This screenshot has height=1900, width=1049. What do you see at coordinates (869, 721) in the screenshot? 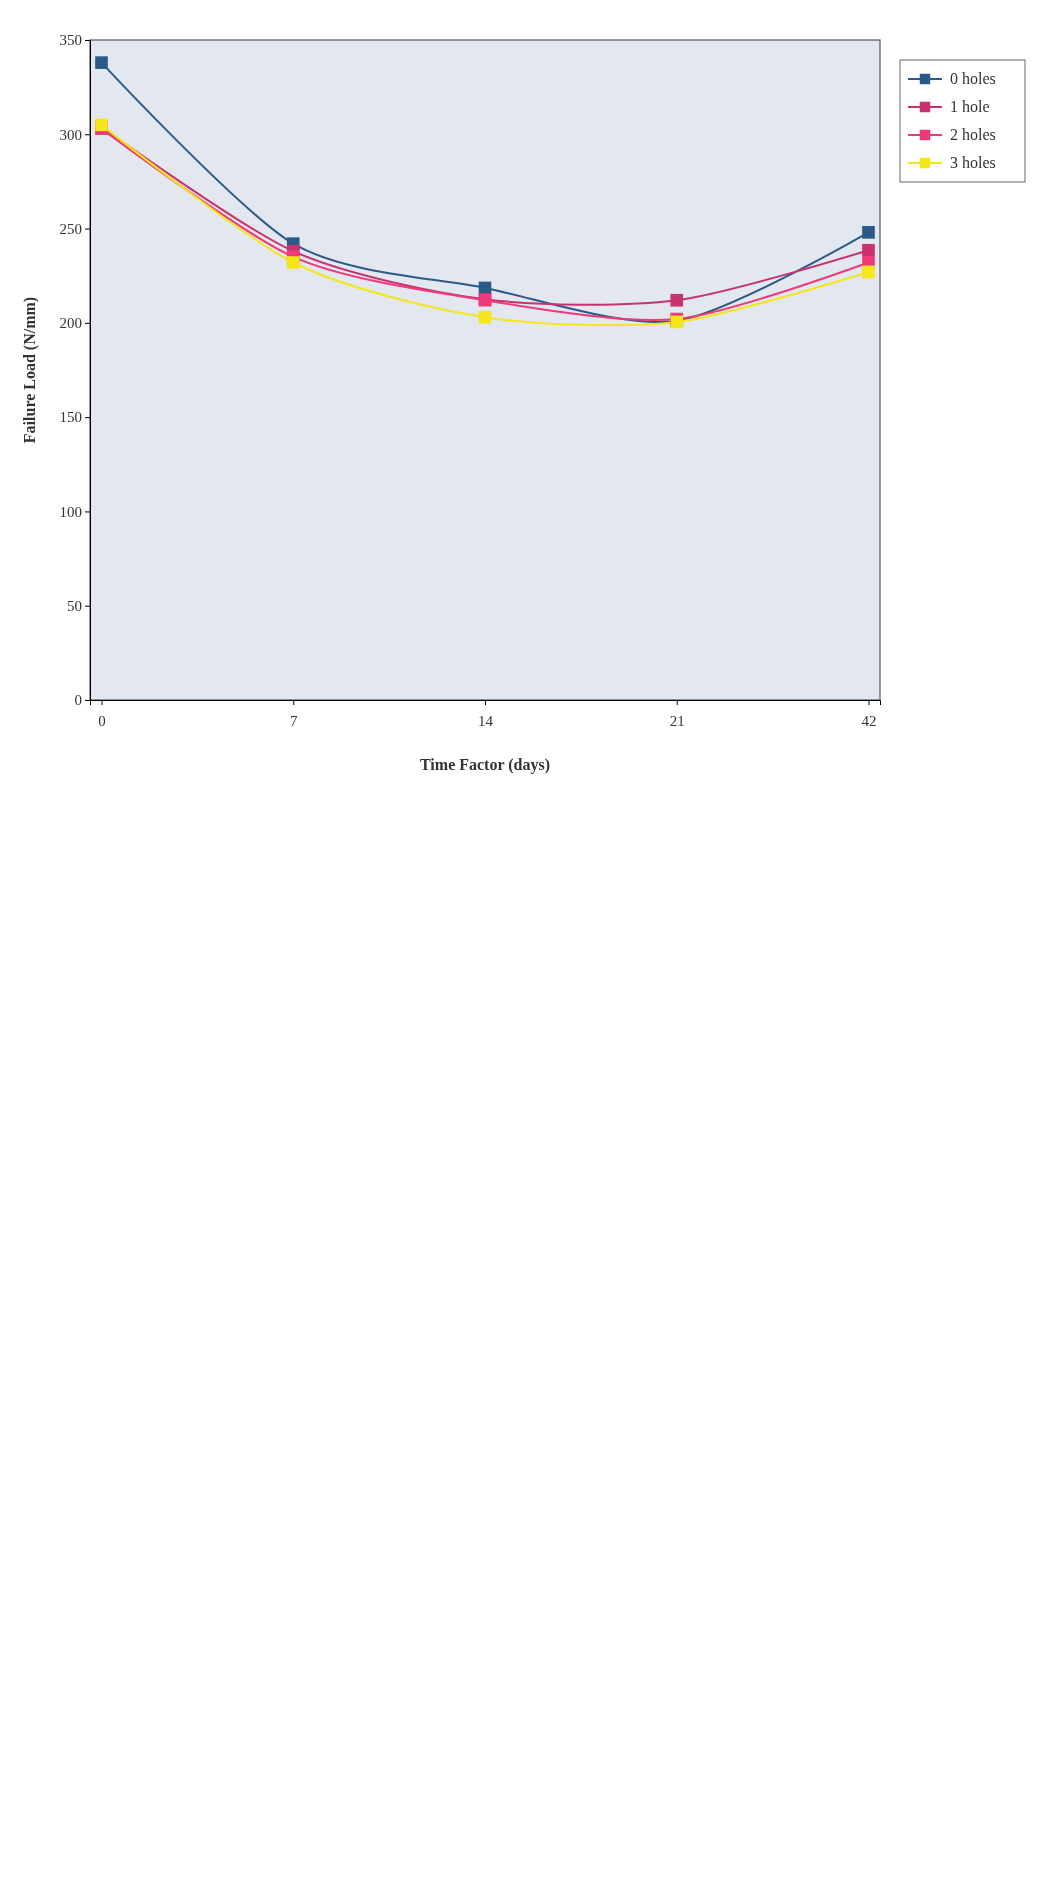
I see `x-tick-label: 42` at bounding box center [869, 721].